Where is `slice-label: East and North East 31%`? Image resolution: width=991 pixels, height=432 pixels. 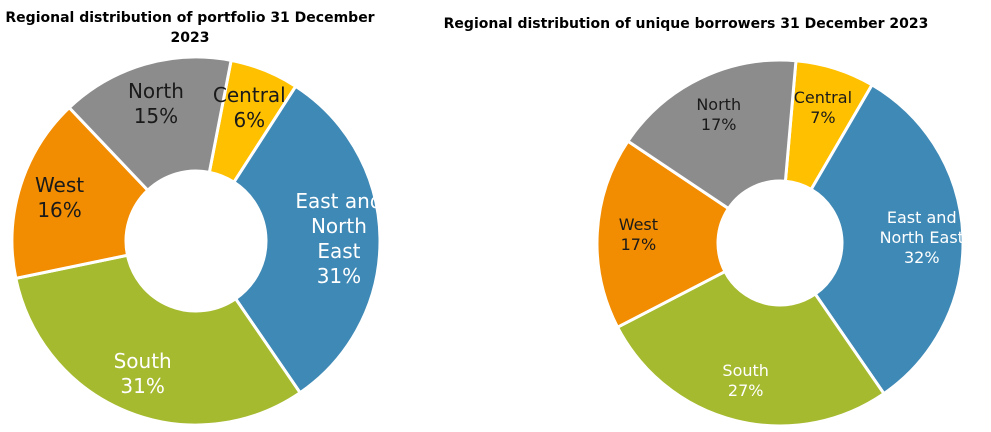 slice-label: East and North East 31% is located at coordinates (339, 239).